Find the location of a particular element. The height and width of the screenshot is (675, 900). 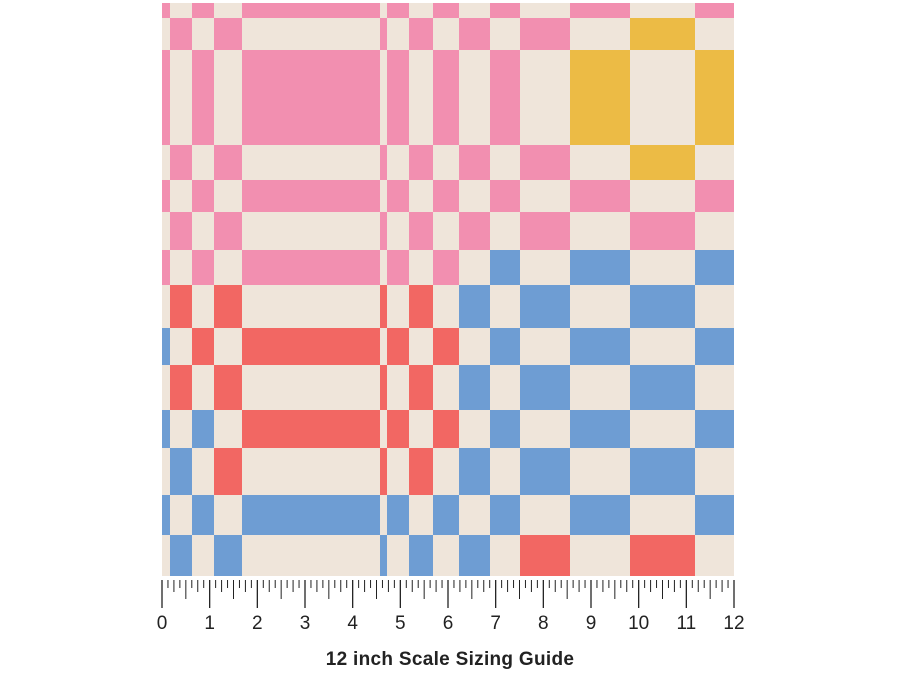

ruler-label: 6 is located at coordinates (448, 623).